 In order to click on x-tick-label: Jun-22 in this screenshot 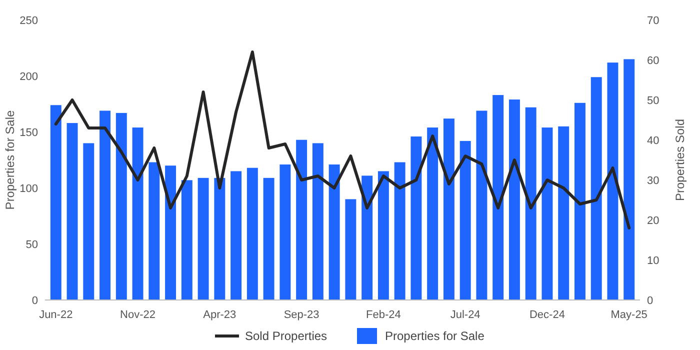, I will do `click(56, 315)`.